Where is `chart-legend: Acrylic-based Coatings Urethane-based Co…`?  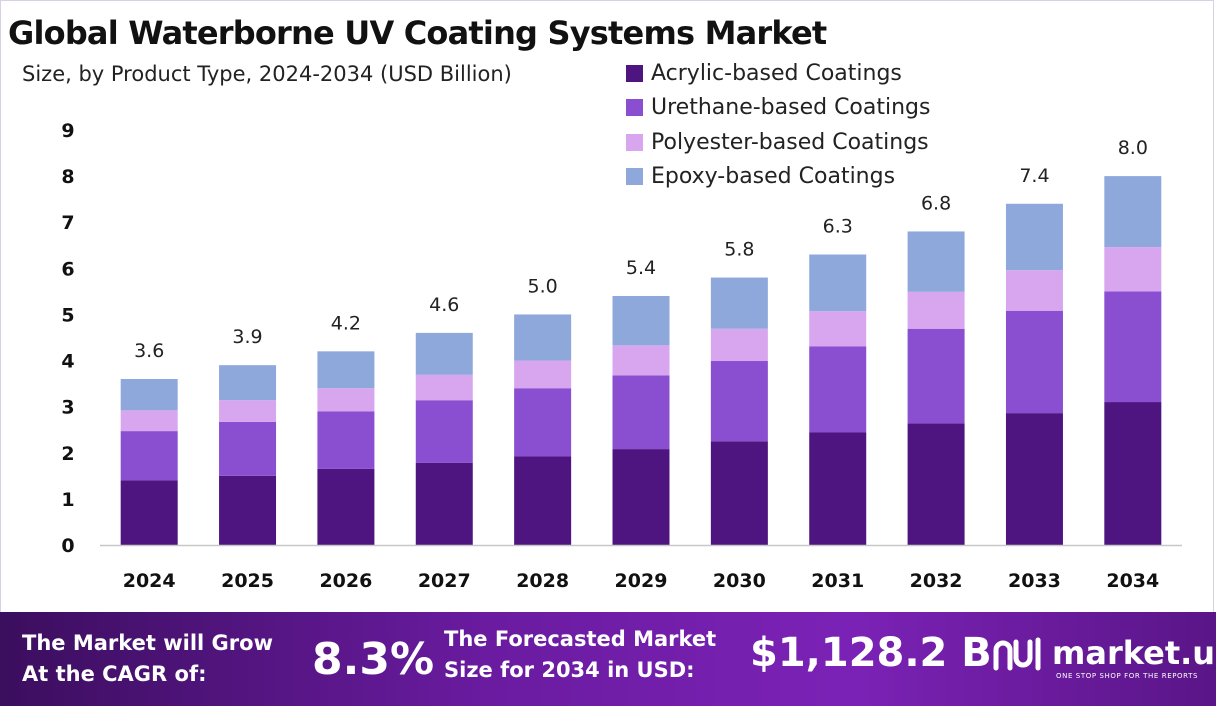
chart-legend: Acrylic-based Coatings Urethane-based Co… is located at coordinates (778, 125).